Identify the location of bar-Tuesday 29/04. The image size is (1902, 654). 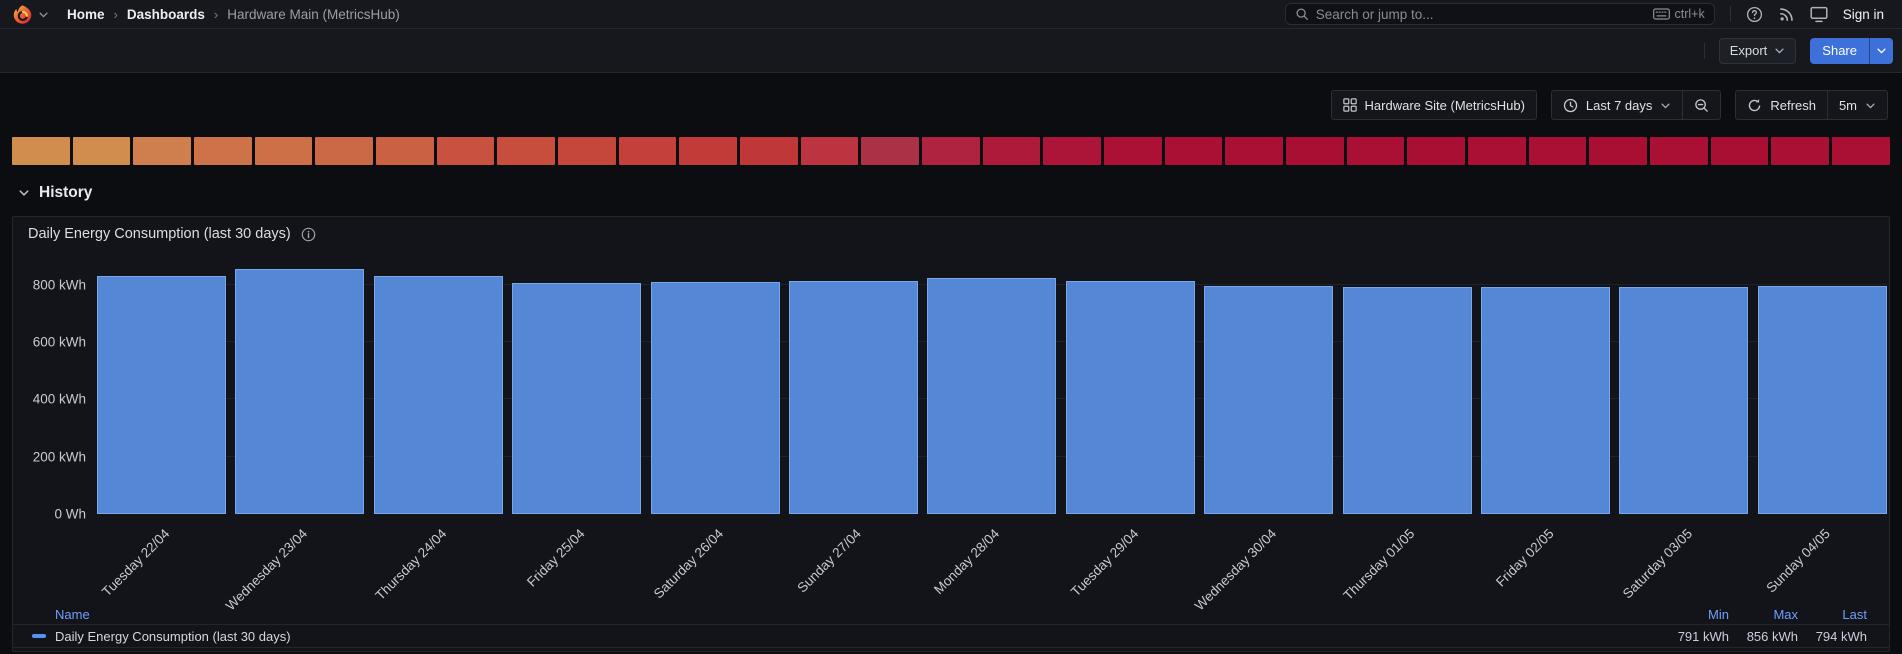
(1130, 397).